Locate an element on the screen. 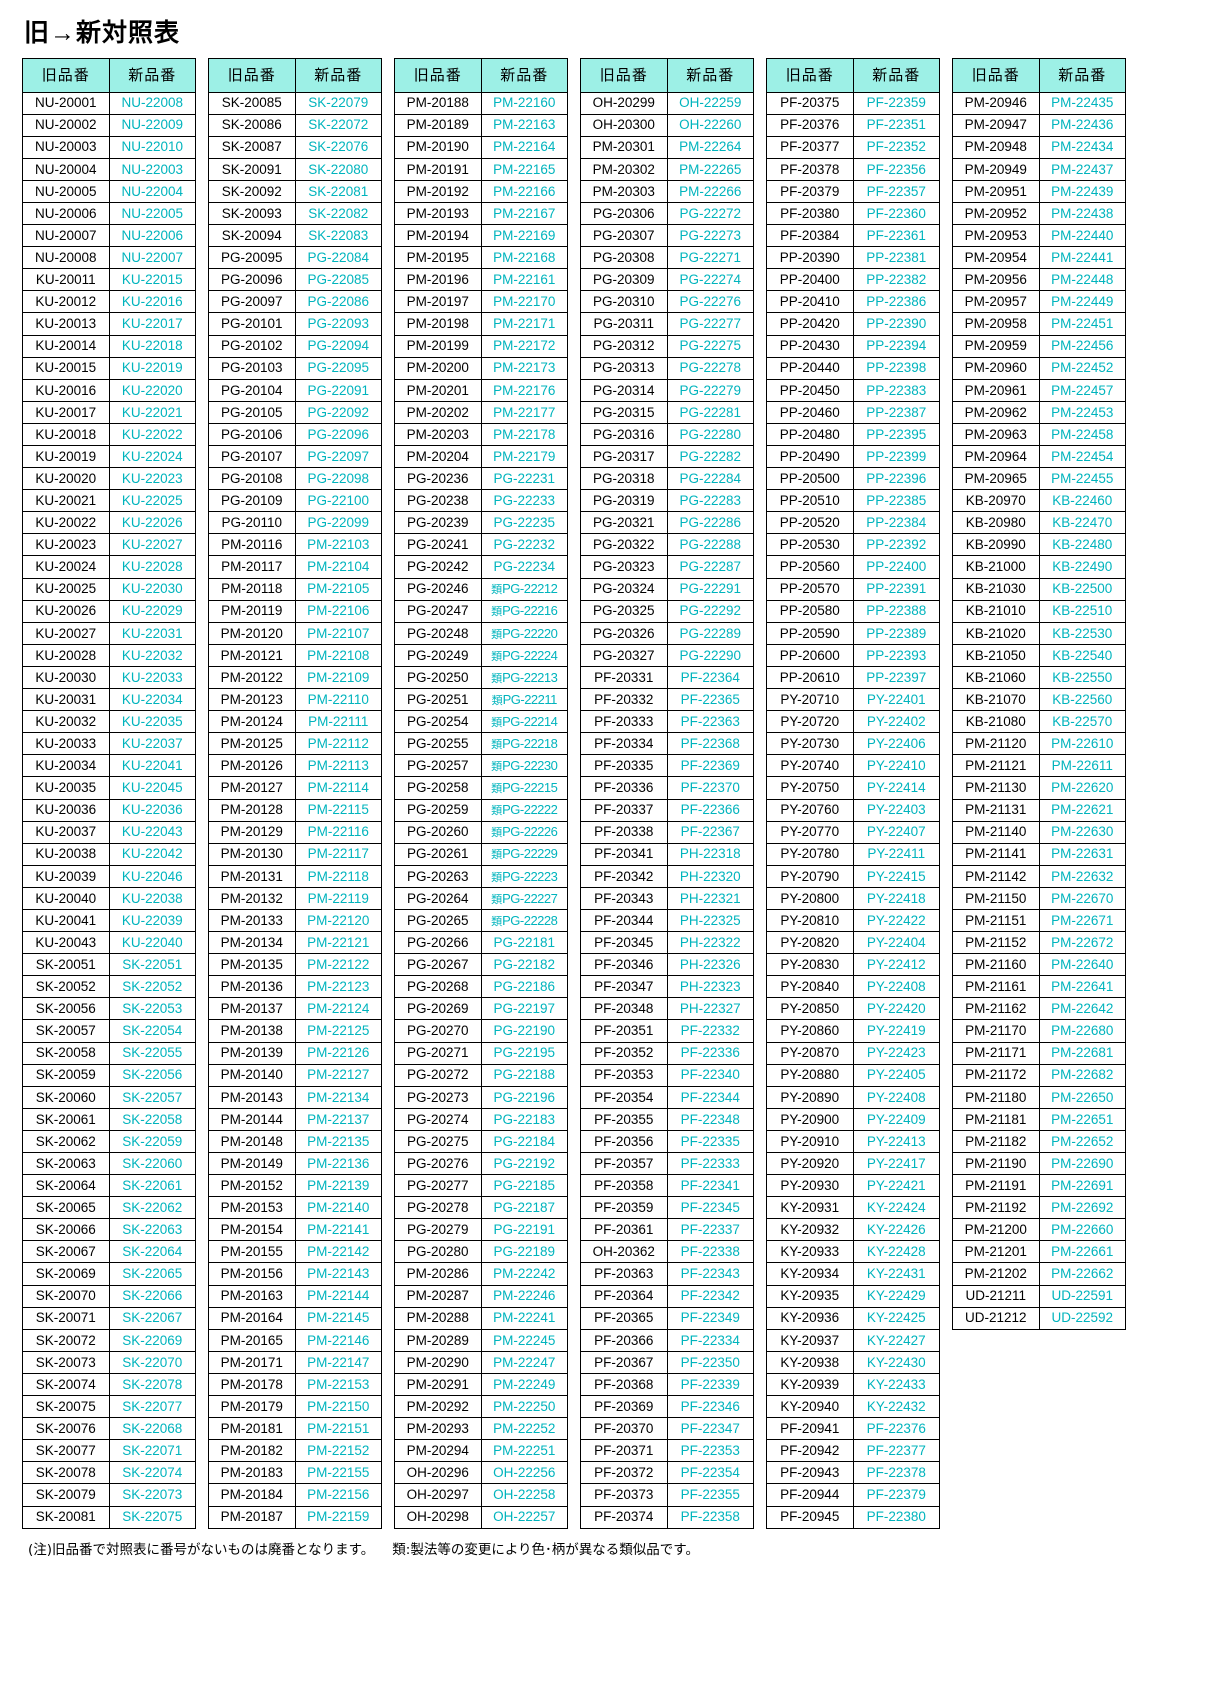 The height and width of the screenshot is (1693, 1221). new-part-number: 類PG-22216 is located at coordinates (524, 611).